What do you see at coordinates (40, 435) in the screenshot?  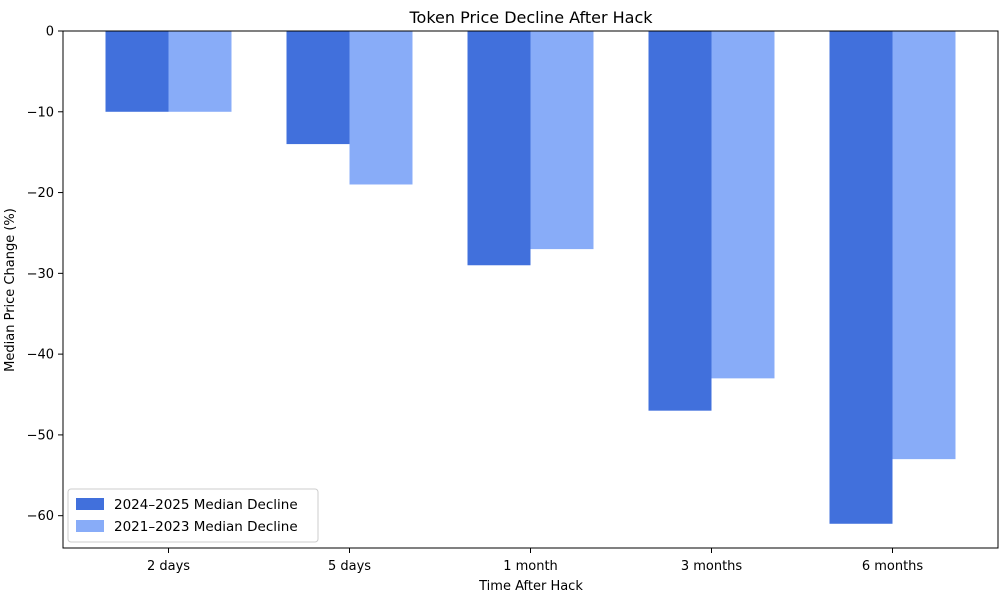 I see `y-tick-label: −50` at bounding box center [40, 435].